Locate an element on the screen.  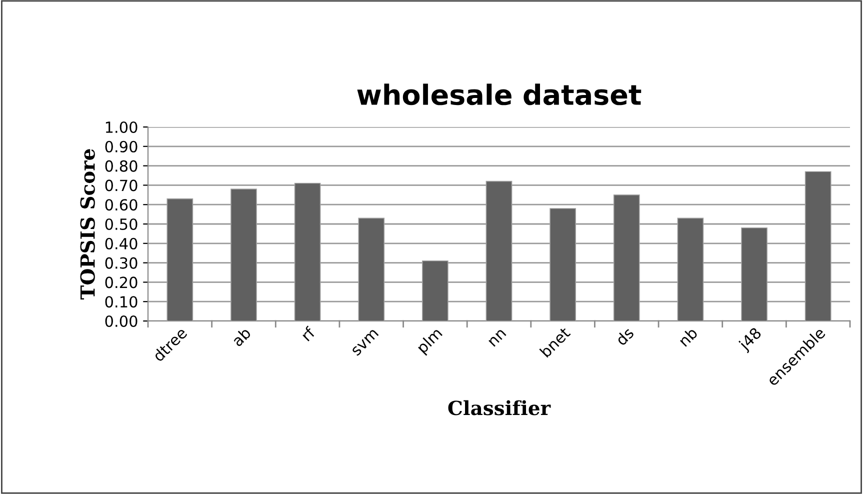
y-tick-label: 0.50 is located at coordinates (121, 224).